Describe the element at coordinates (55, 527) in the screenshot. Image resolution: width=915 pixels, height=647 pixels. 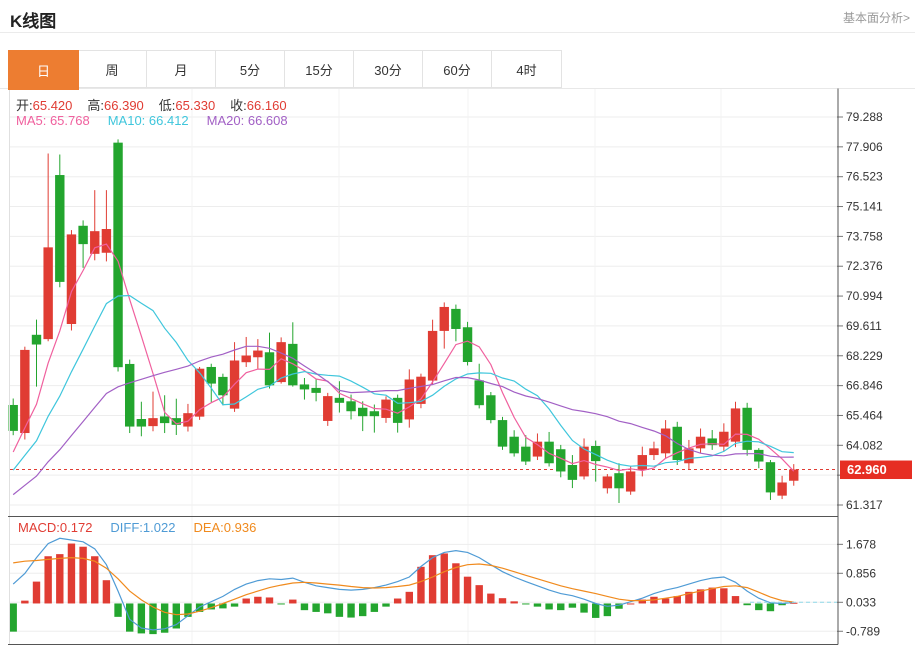
I see `macd-label: MACD:0.172` at that location.